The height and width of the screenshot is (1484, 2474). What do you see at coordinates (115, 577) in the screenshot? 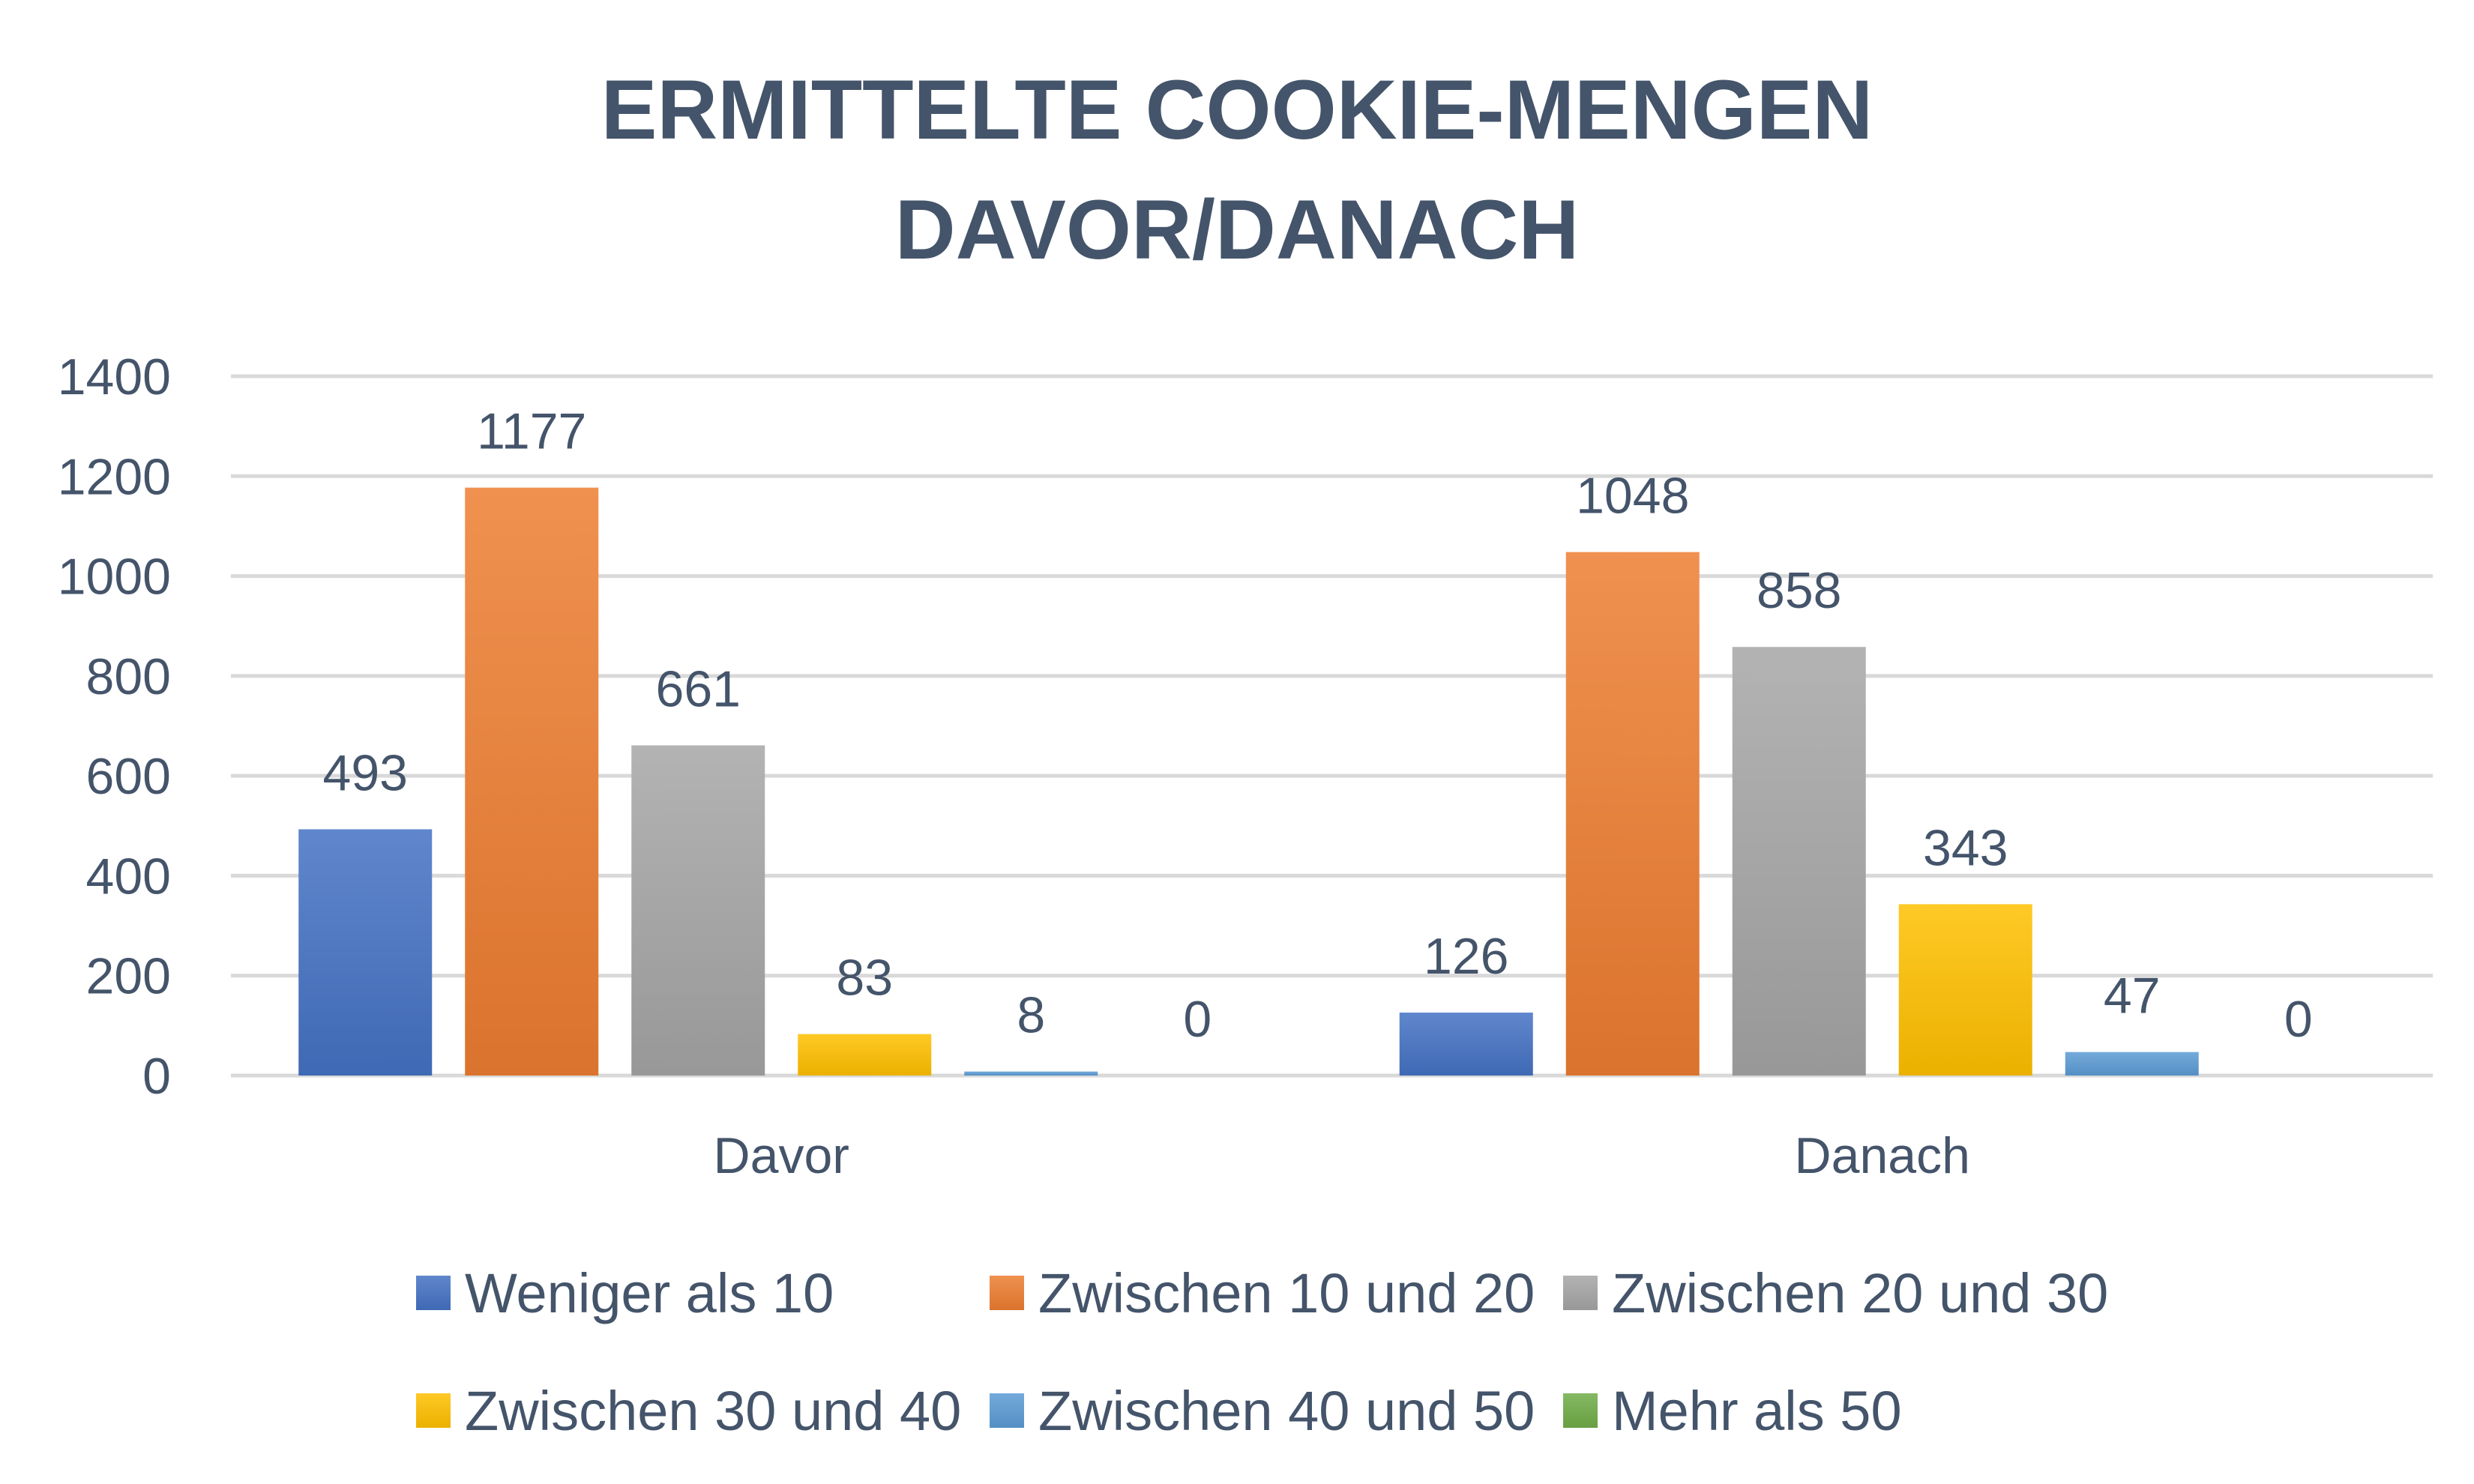
I see `y-tick-label: 1000` at bounding box center [115, 577].